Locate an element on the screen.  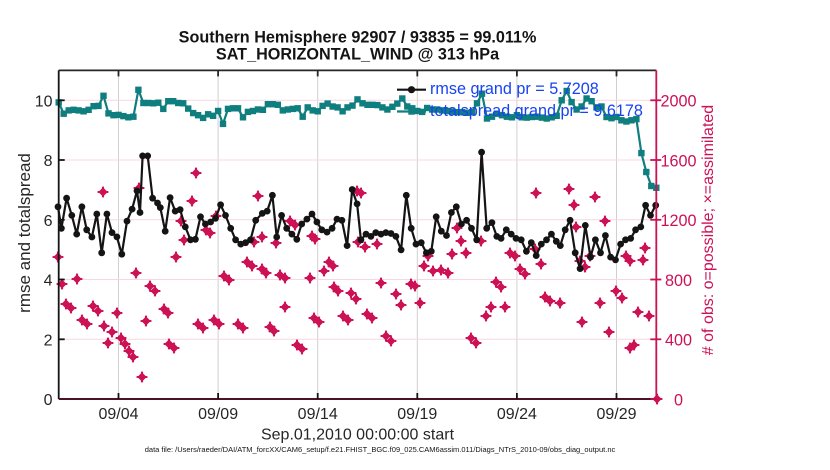
svg-text: rmse grand pr = 5.7208 is located at coordinates (514, 89).